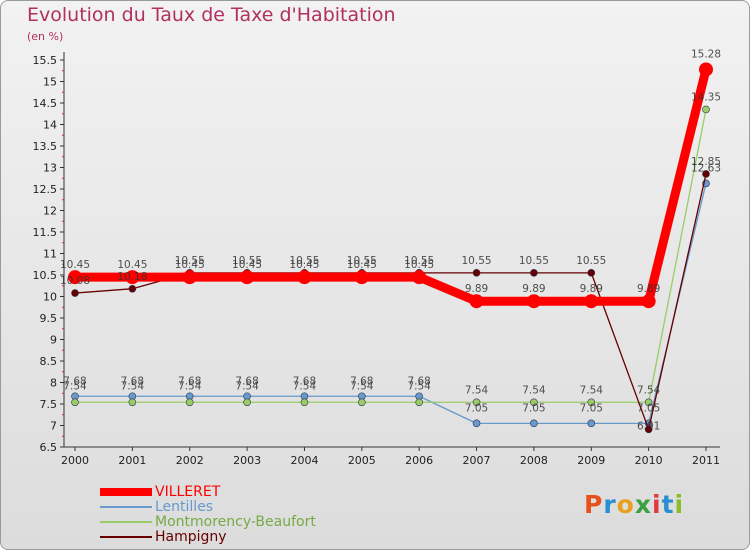  Describe the element at coordinates (591, 460) in the screenshot. I see `x-tick-label: 2009` at that location.